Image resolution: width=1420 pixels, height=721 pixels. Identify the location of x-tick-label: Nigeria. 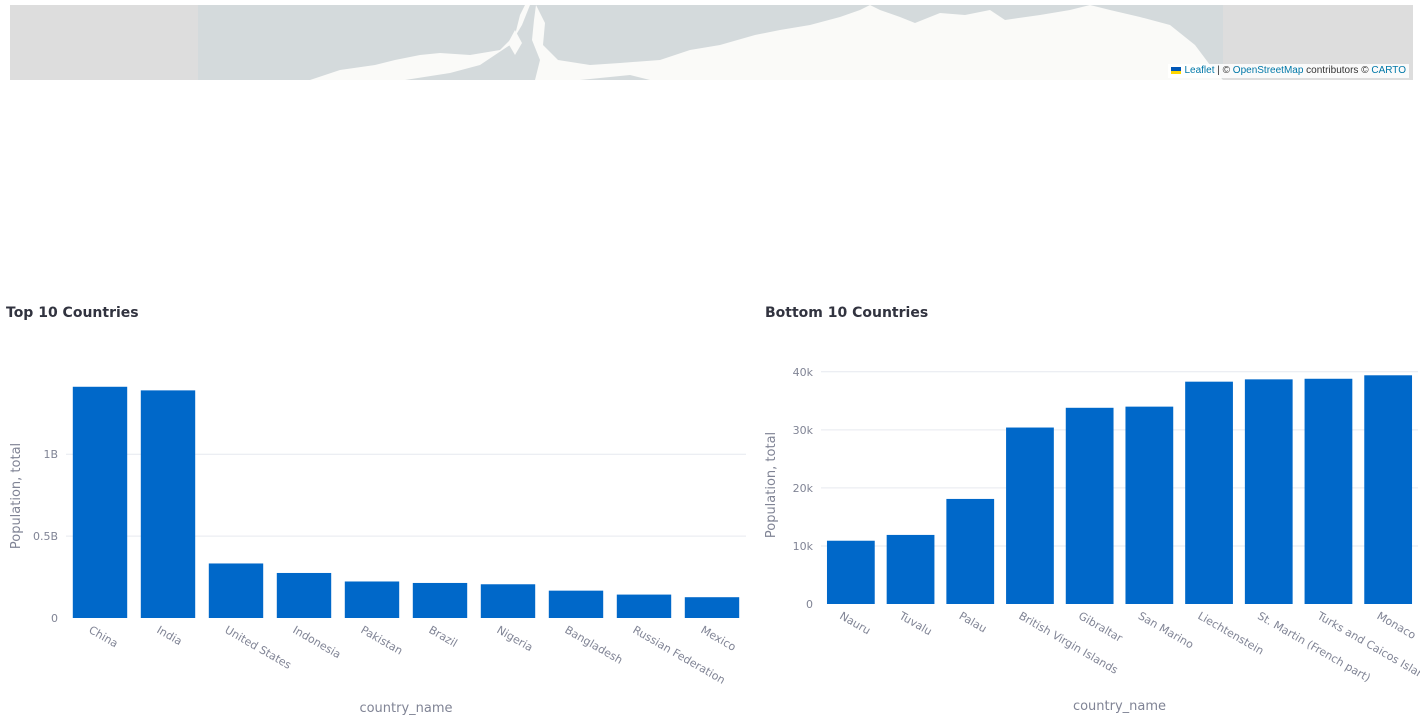
(515, 638).